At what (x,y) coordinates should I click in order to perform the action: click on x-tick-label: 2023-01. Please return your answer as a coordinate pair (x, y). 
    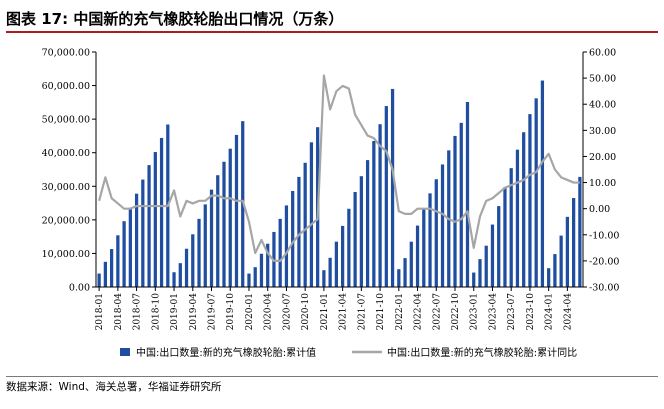
    Looking at the image, I should click on (475, 311).